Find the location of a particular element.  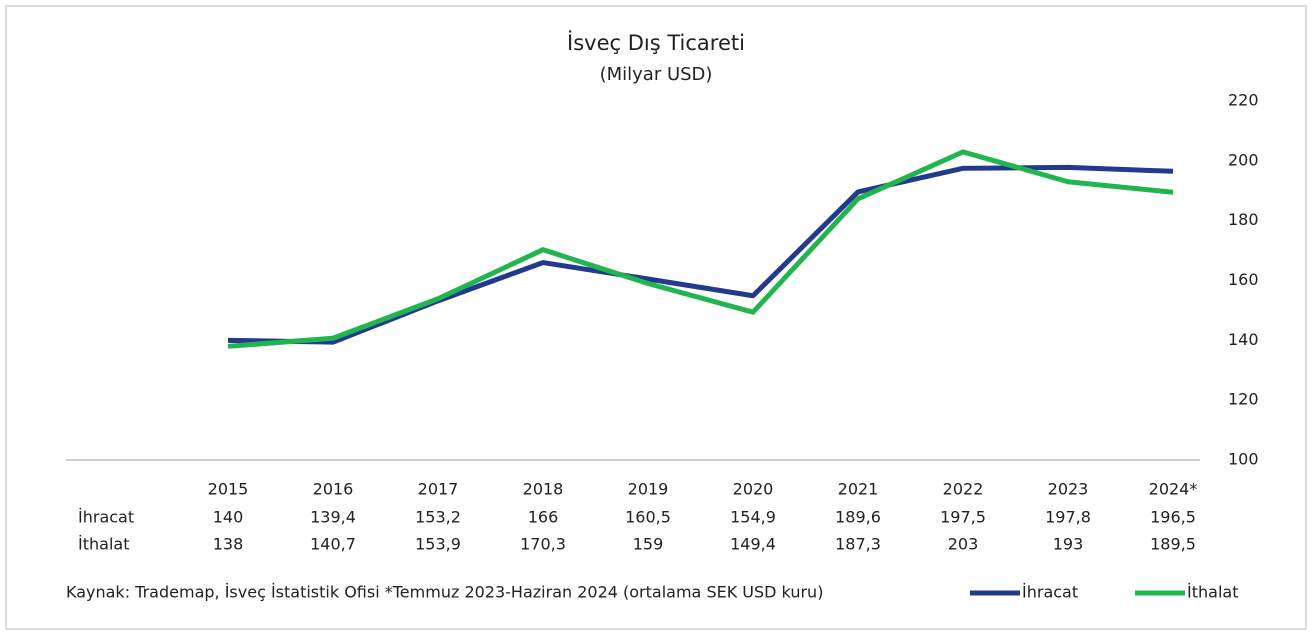

x-tick-label: 2018 is located at coordinates (543, 489).